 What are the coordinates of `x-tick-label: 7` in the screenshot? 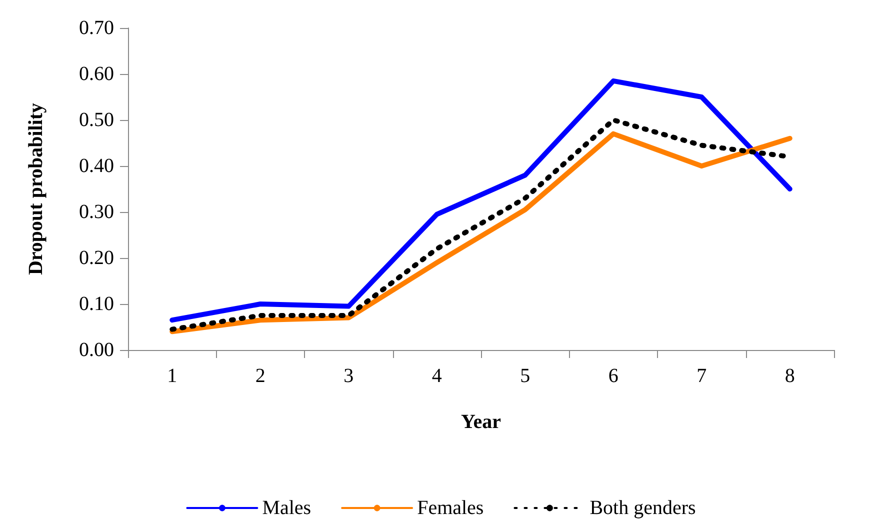 It's located at (701, 376).